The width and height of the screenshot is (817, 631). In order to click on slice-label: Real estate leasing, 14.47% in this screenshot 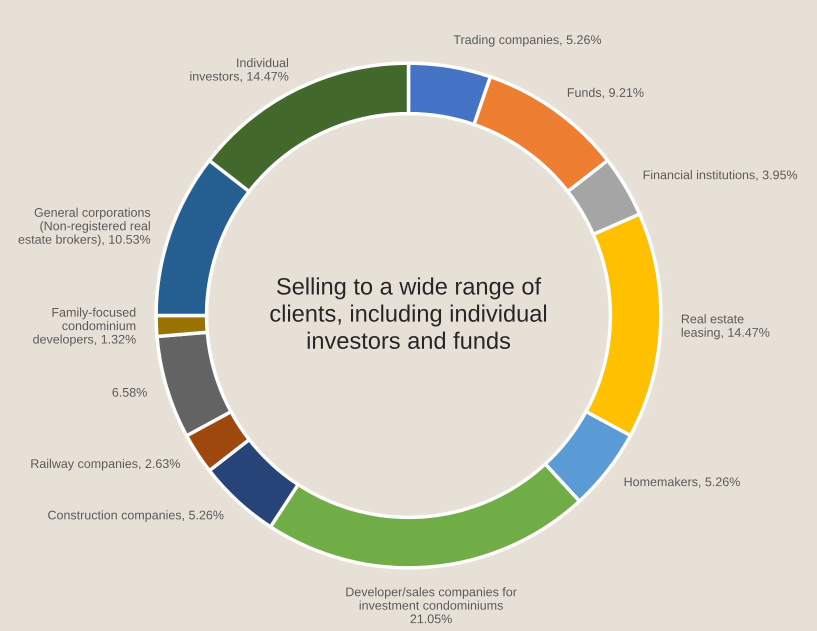, I will do `click(726, 327)`.